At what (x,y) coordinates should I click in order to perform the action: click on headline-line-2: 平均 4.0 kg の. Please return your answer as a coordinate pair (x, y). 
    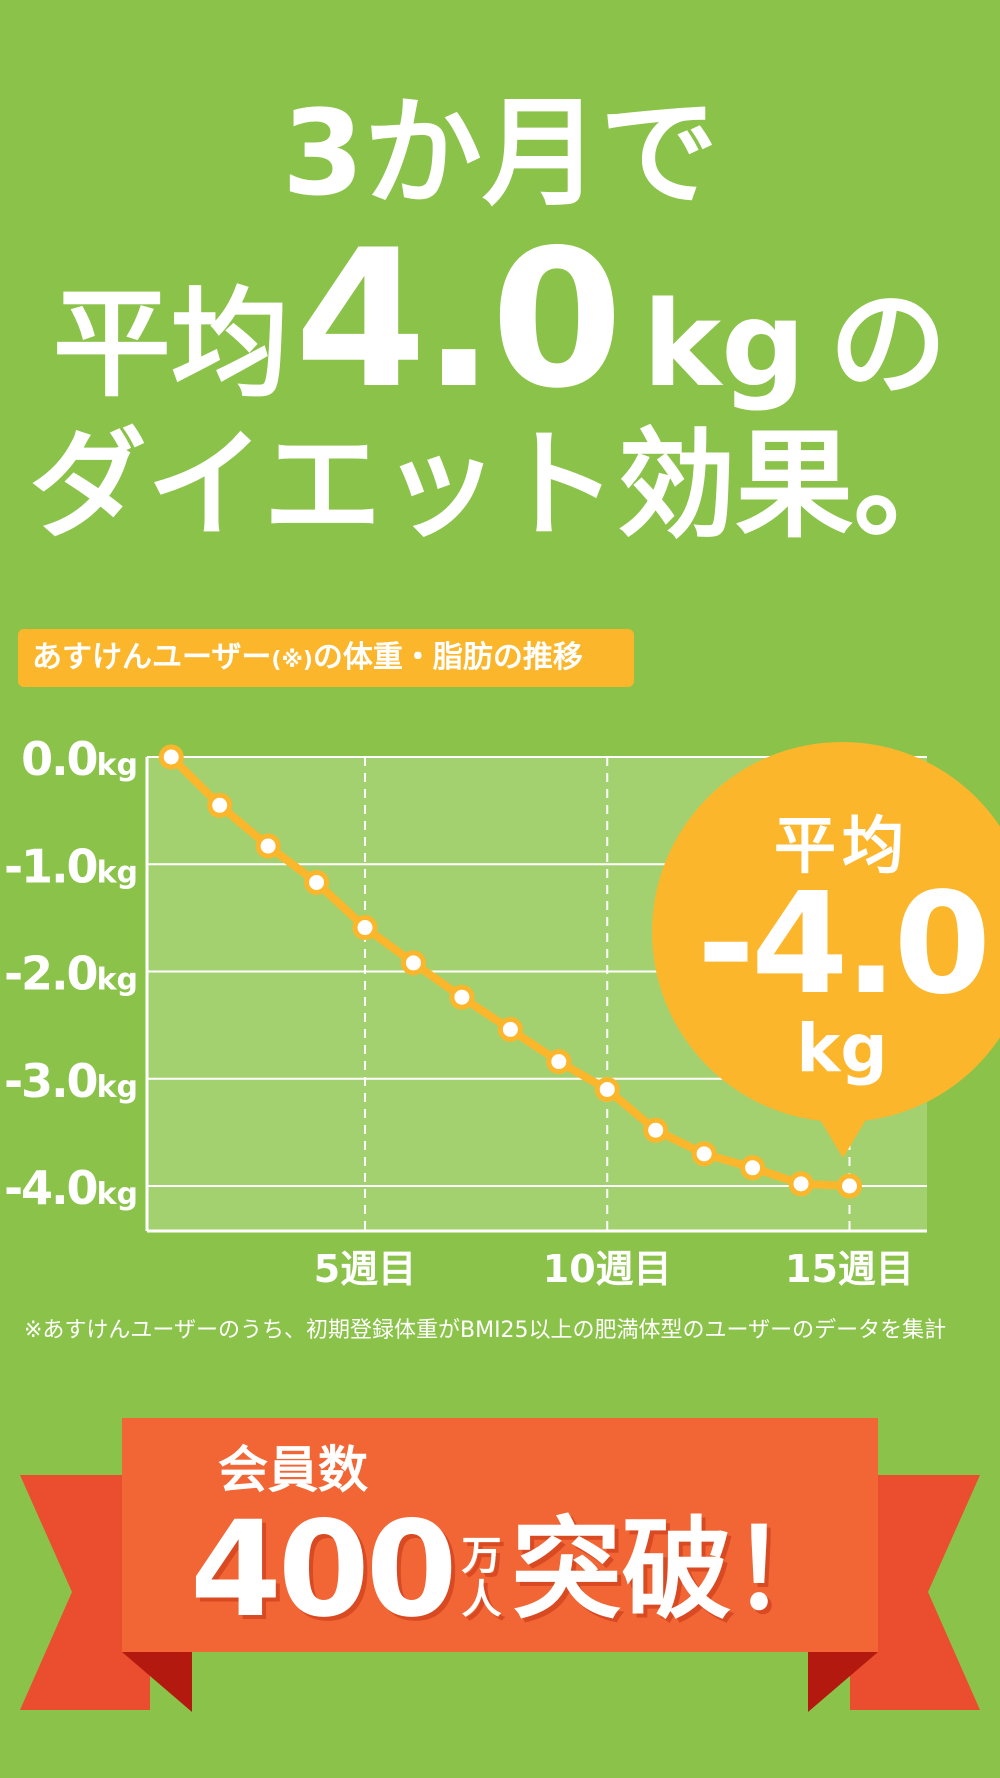
    Looking at the image, I should click on (500, 340).